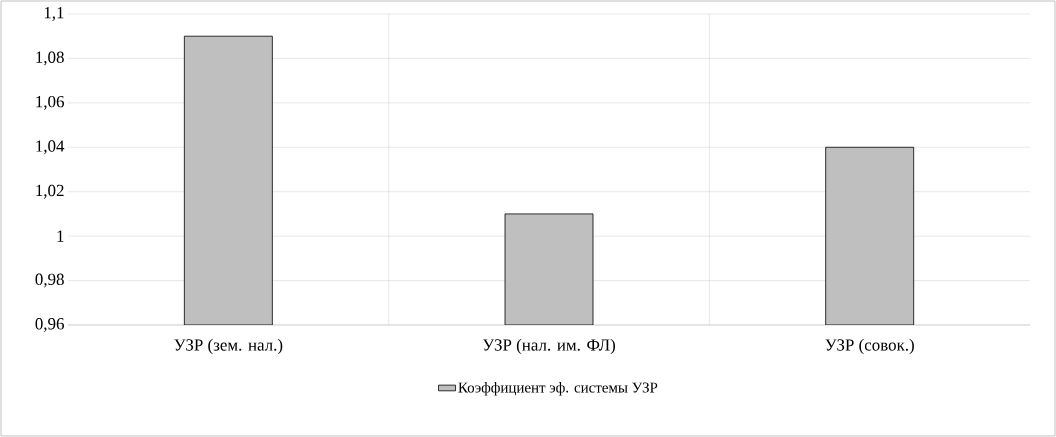  What do you see at coordinates (50, 58) in the screenshot?
I see `y-tick-label: 1,08` at bounding box center [50, 58].